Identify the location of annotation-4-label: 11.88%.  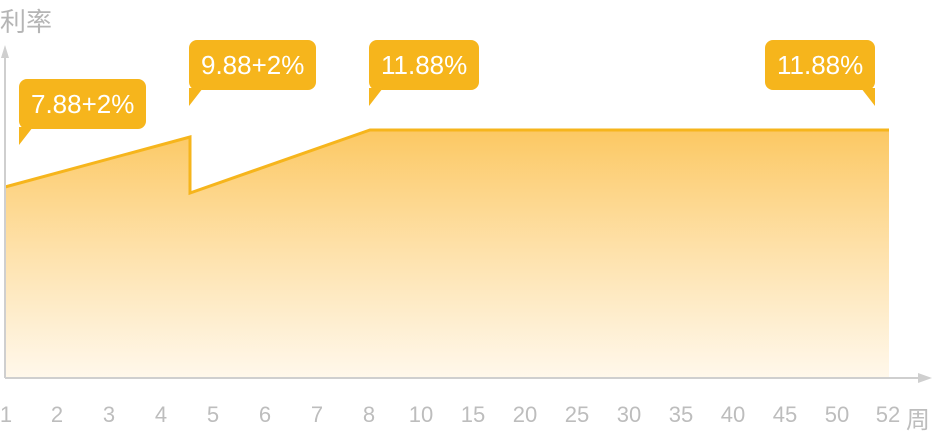
(820, 65).